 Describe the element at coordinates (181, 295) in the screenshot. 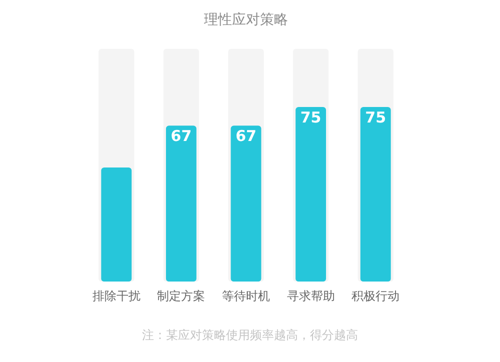

I see `x-tick-label: 制定方案` at that location.